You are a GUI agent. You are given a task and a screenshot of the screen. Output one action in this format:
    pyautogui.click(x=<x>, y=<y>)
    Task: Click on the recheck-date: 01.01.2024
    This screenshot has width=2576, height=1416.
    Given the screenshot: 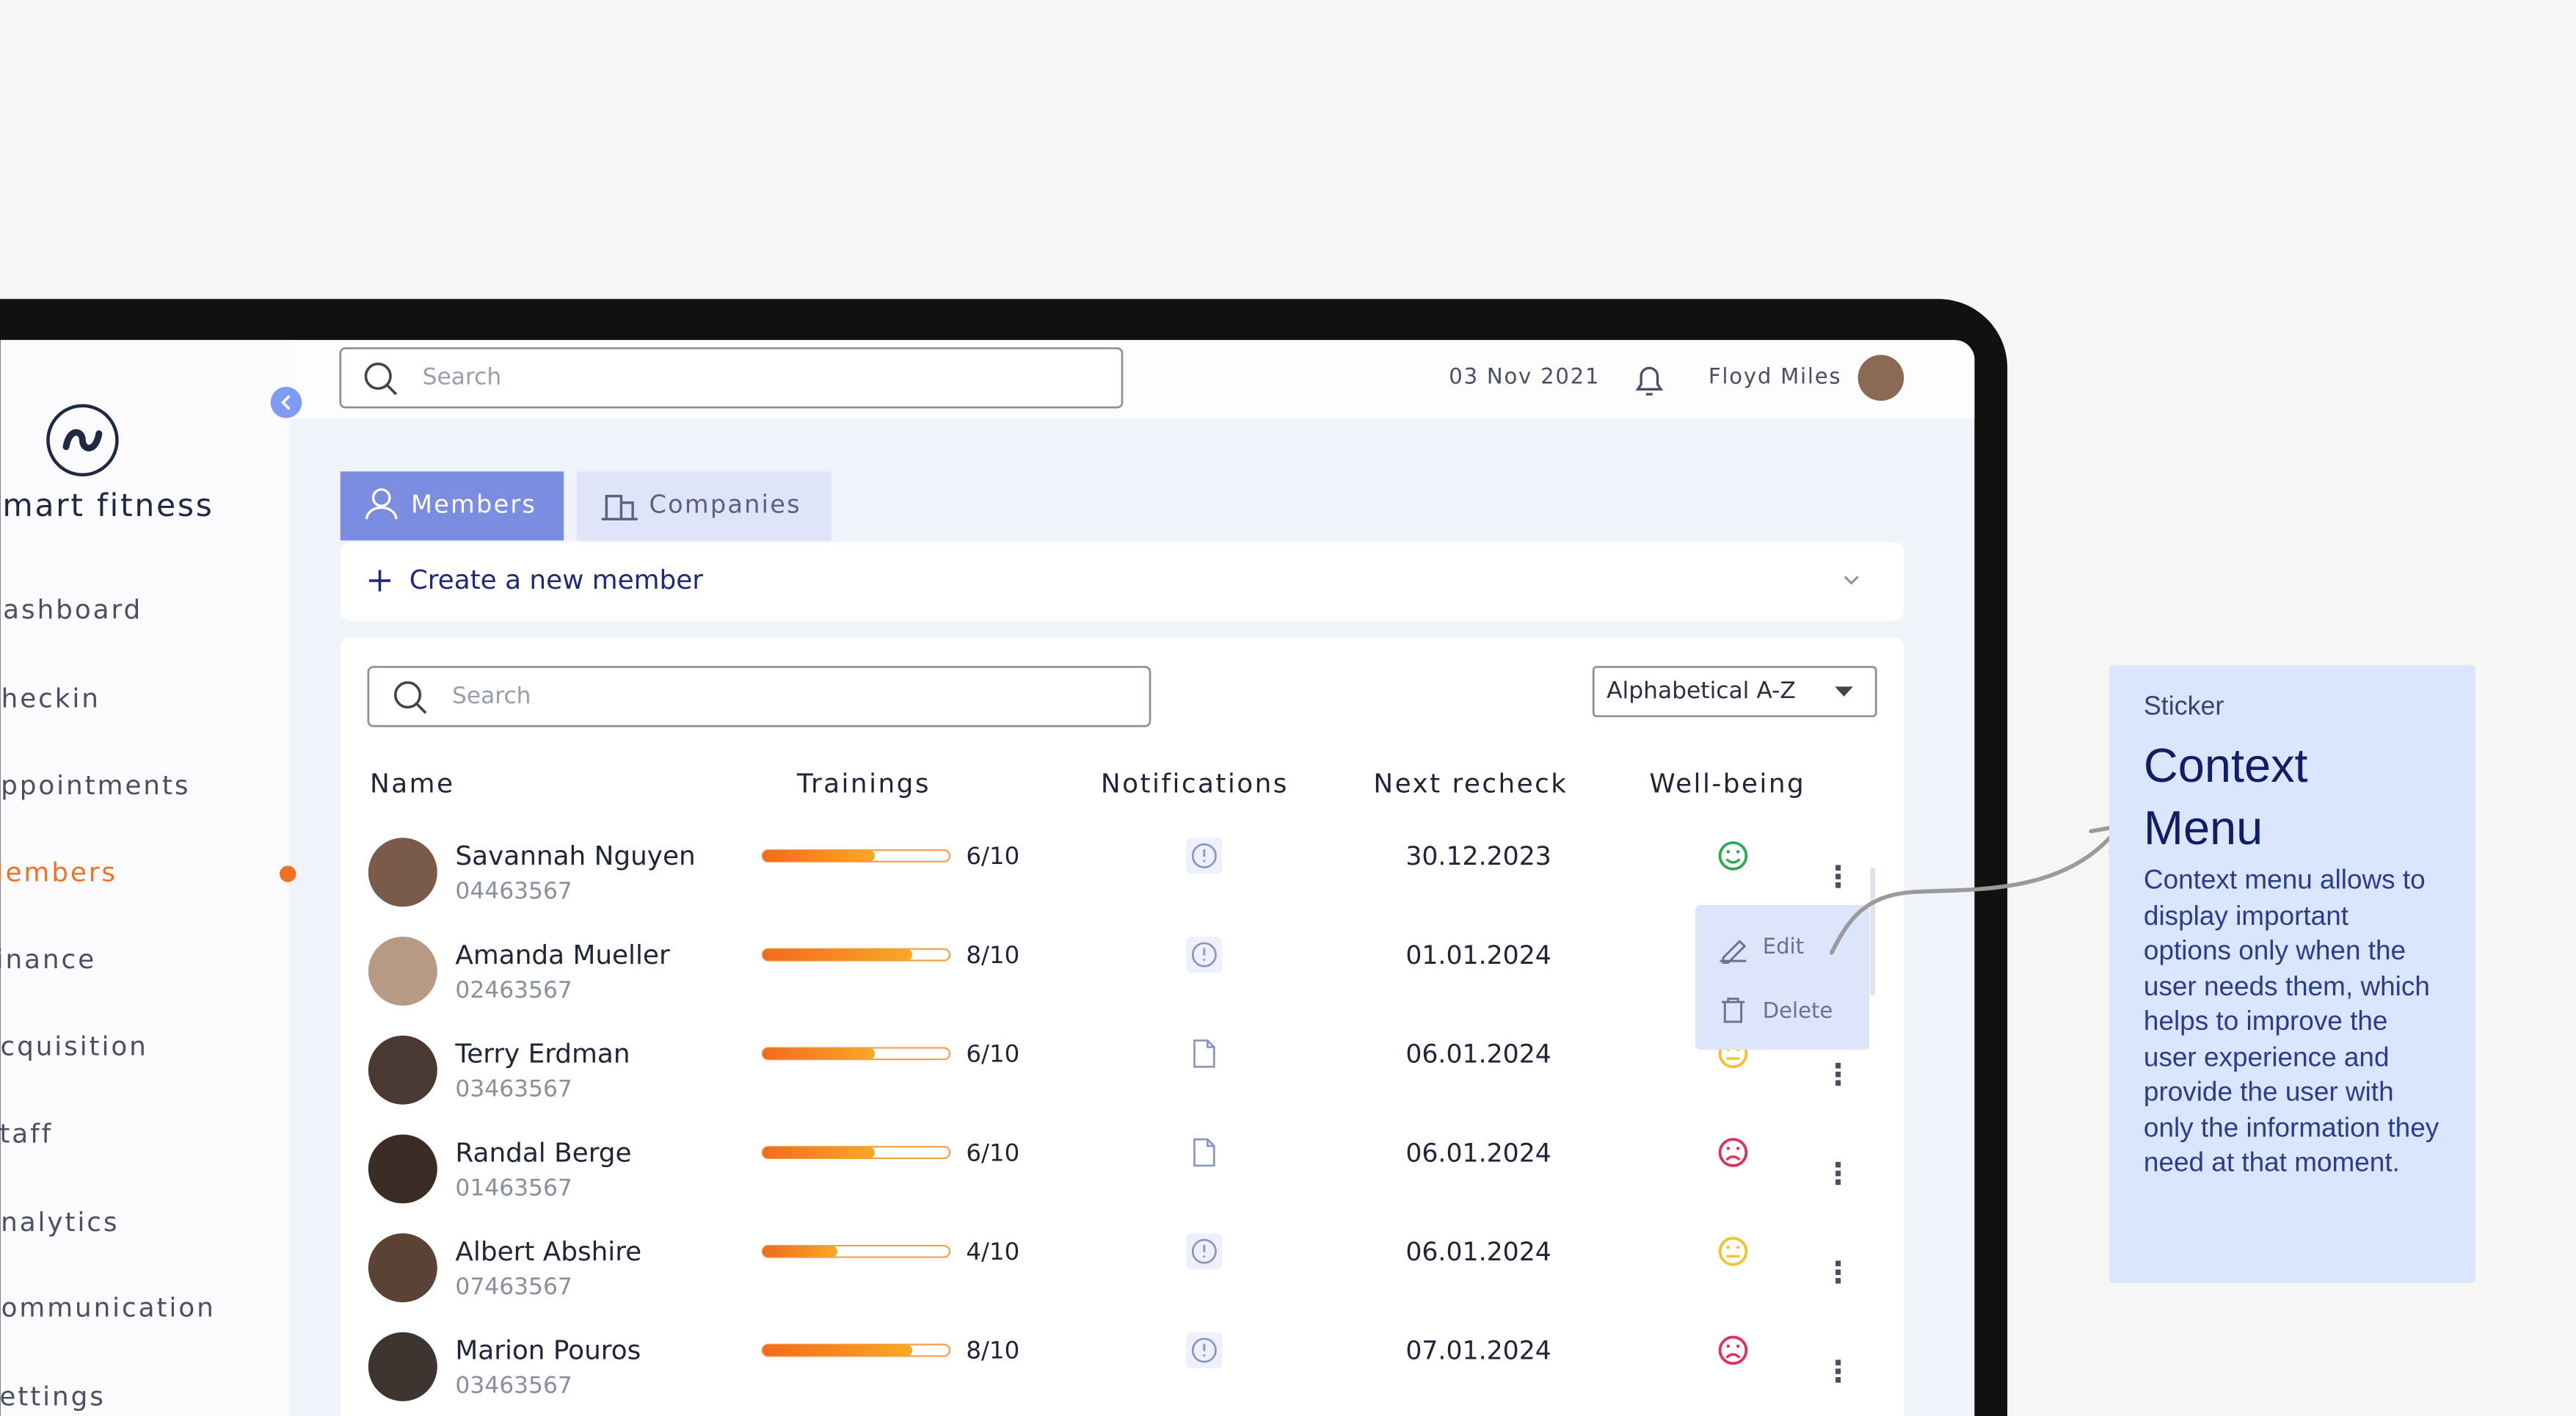 What is the action you would take?
    pyautogui.click(x=1478, y=956)
    